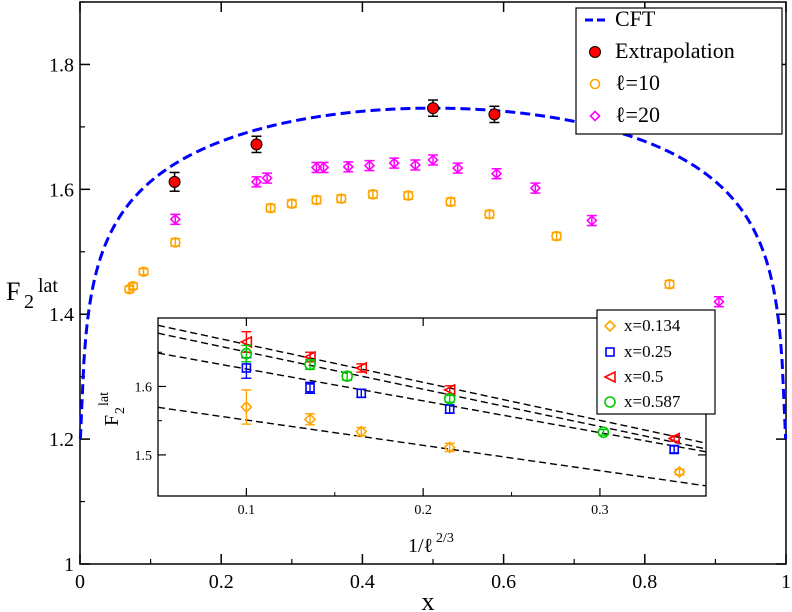  Describe the element at coordinates (61, 190) in the screenshot. I see `y-tick-label: 1.6` at that location.